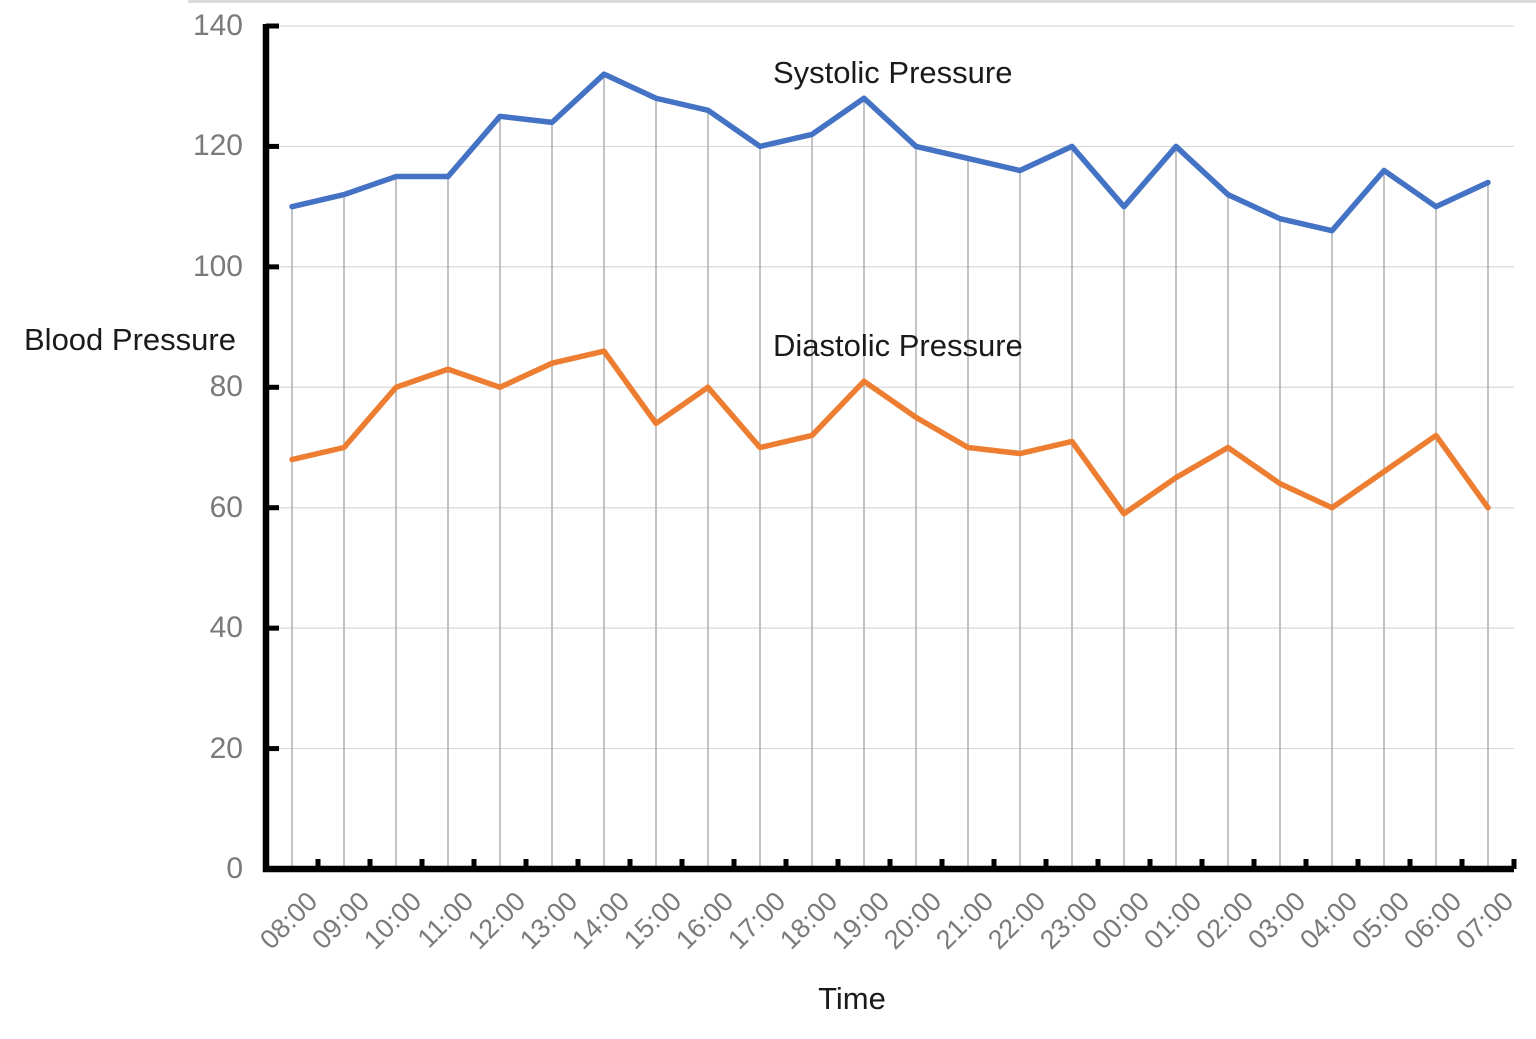 The image size is (1536, 1039). I want to click on series-label-diastolic: Diastolic Pressure, so click(898, 345).